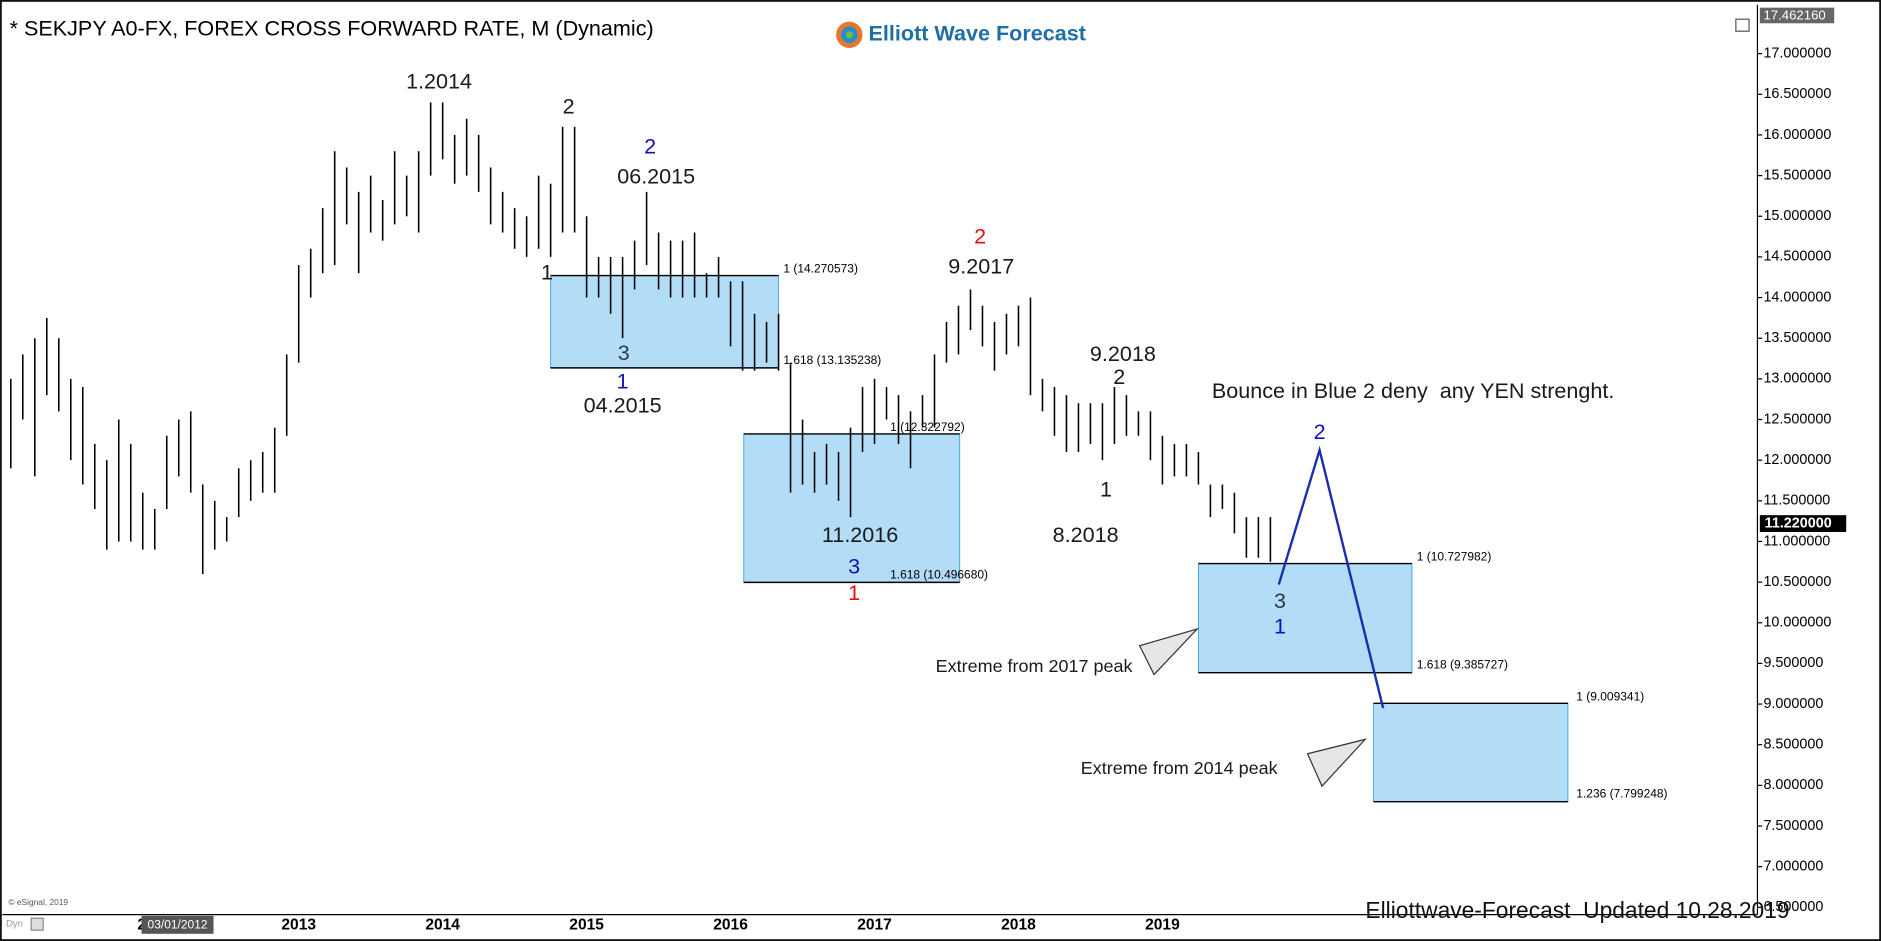 The width and height of the screenshot is (1881, 941). I want to click on wave-annotation: Bounce in Blue 2 deny any YEN strenght., so click(1413, 390).